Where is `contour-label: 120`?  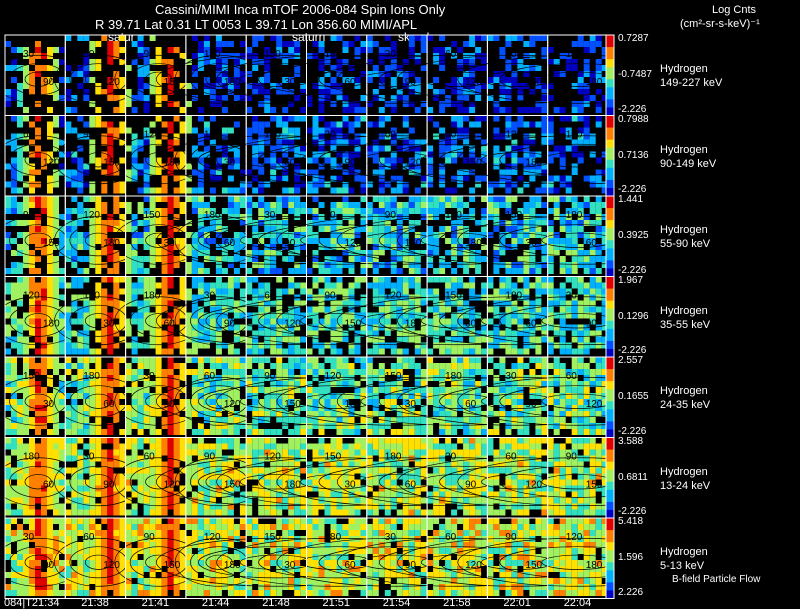 contour-label: 120 is located at coordinates (51, 163).